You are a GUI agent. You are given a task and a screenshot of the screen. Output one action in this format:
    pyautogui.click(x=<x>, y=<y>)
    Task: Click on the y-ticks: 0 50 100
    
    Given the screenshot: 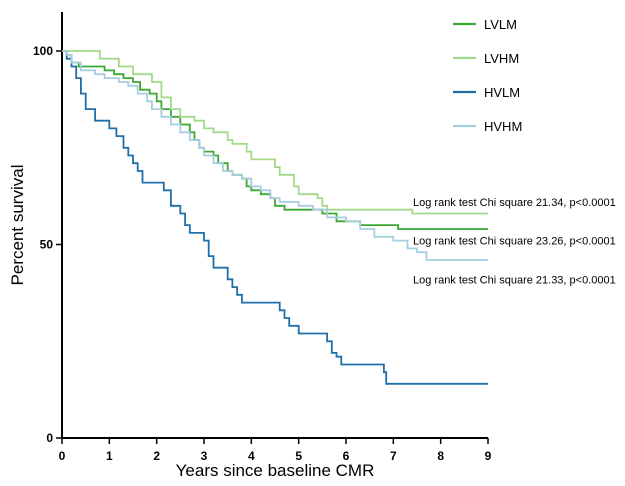 What is the action you would take?
    pyautogui.click(x=47, y=244)
    